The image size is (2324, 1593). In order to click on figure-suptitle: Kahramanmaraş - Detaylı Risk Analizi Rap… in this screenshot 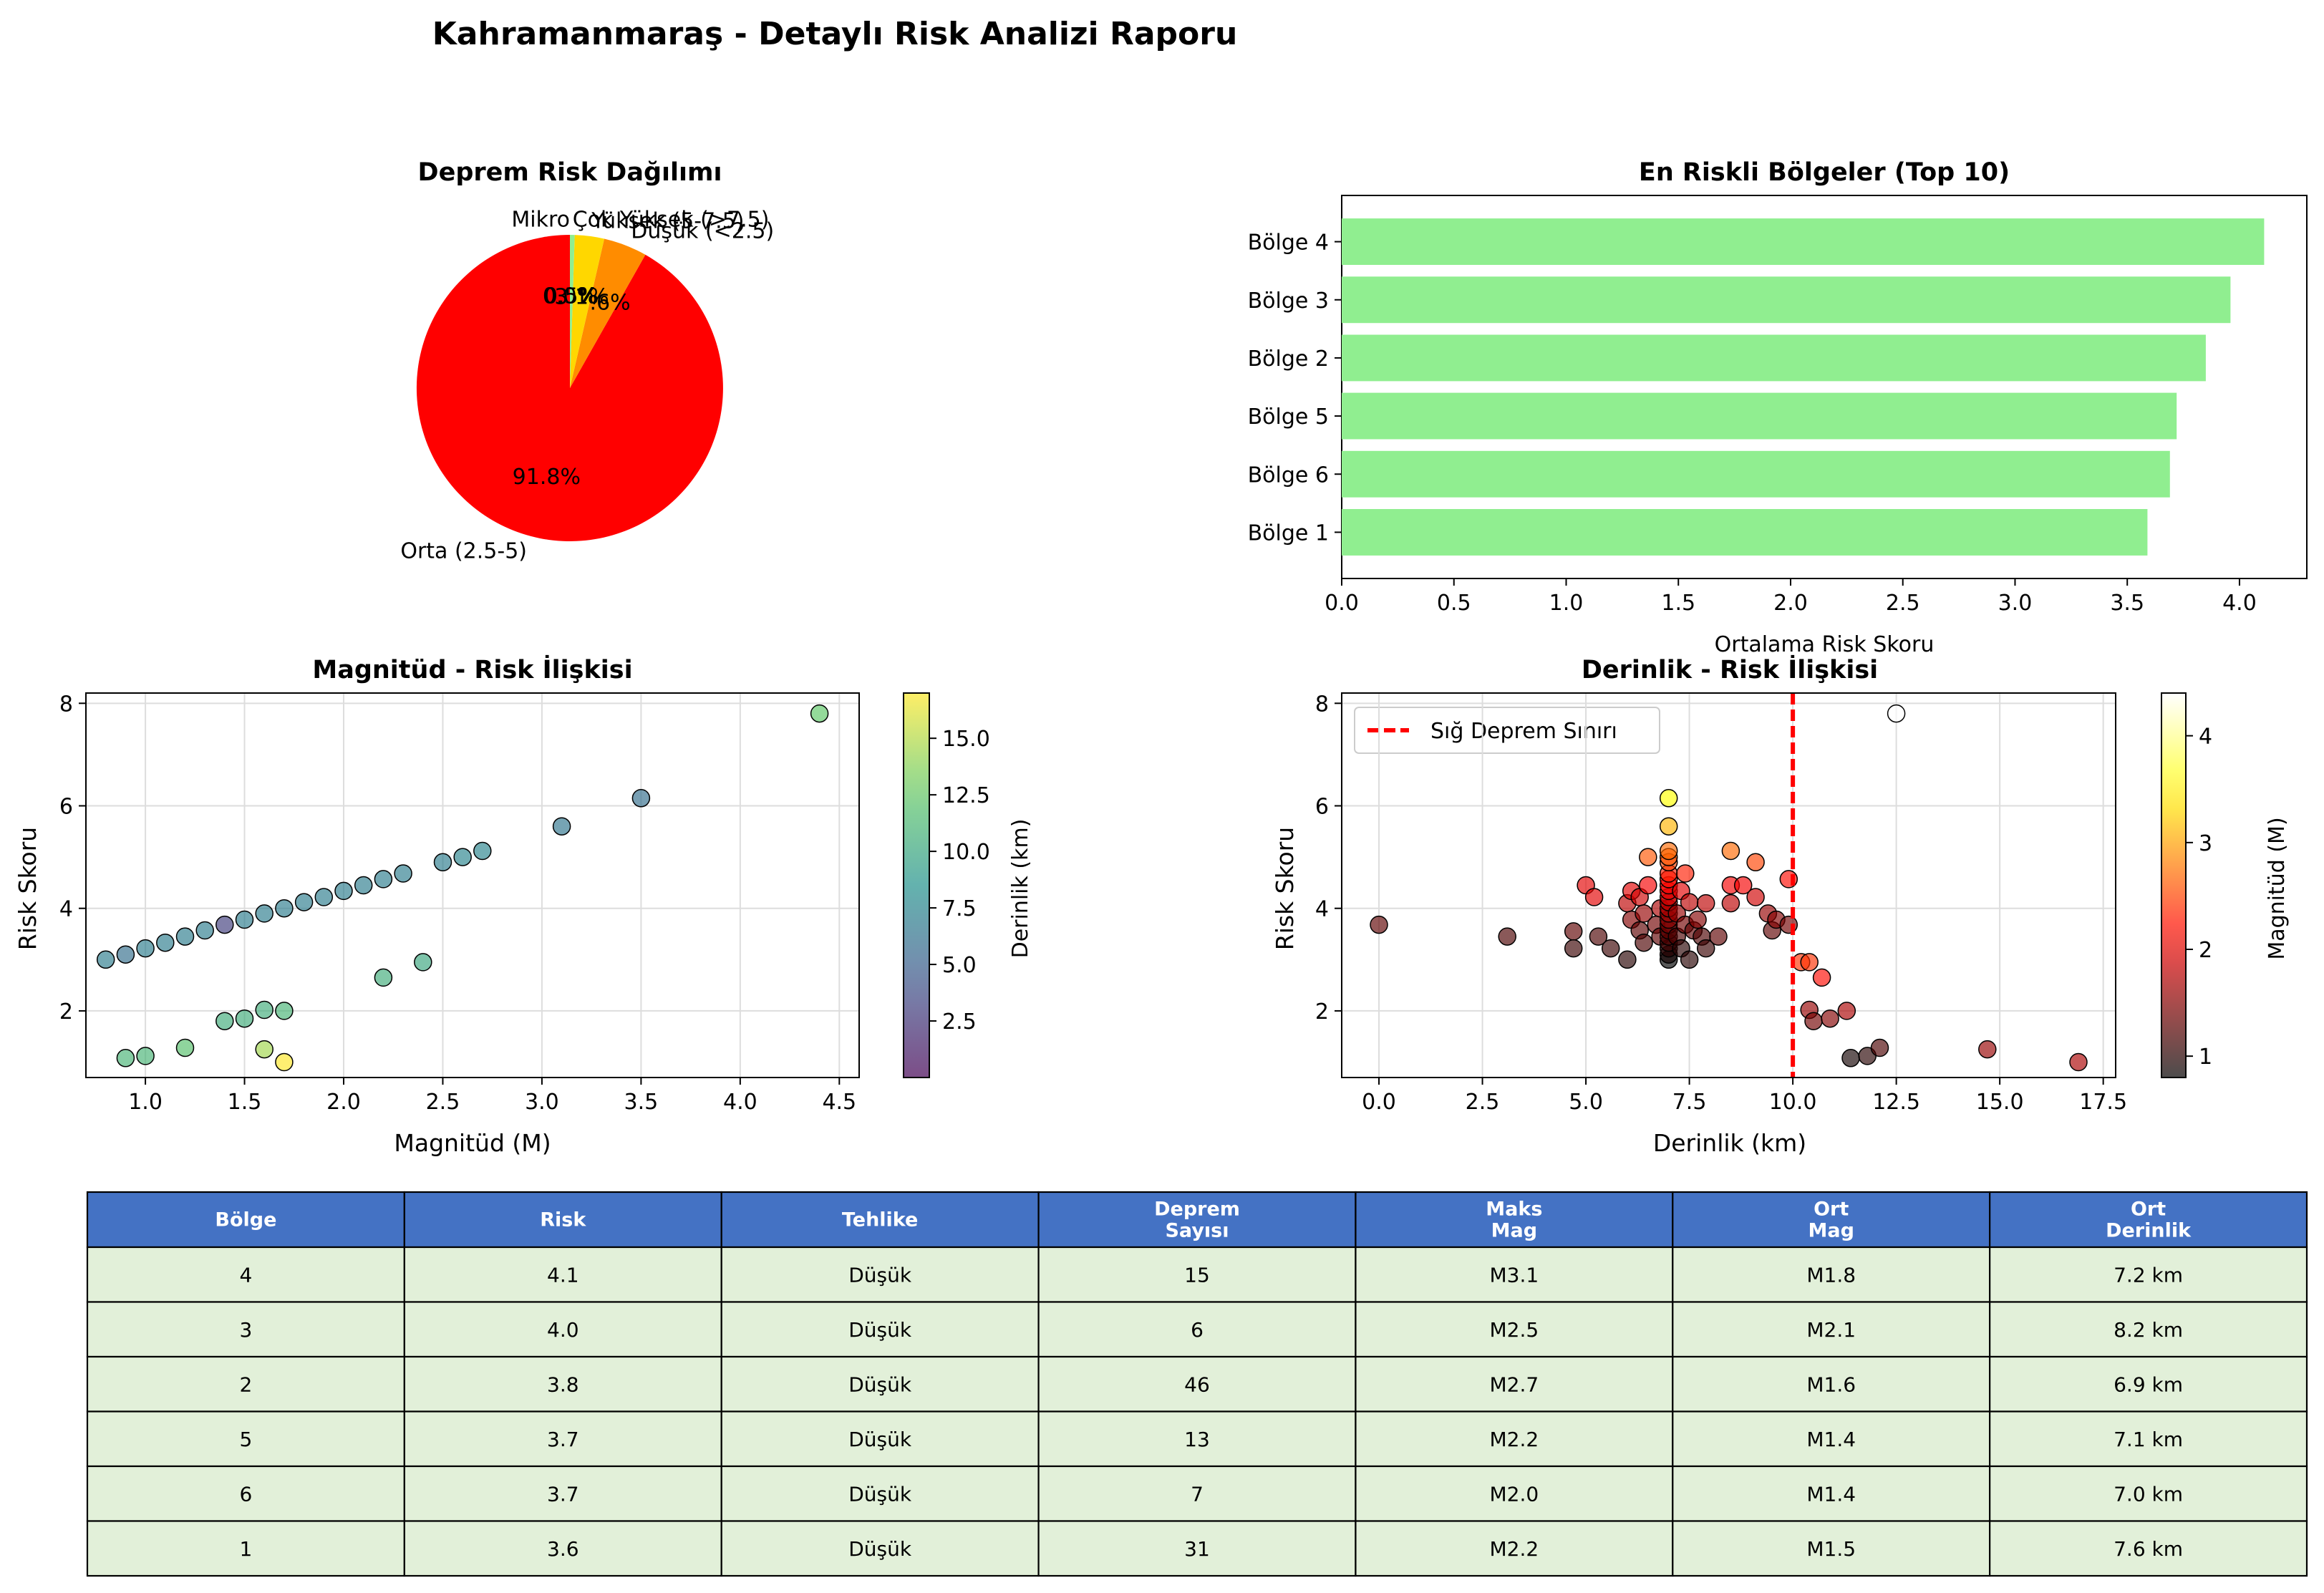, I will do `click(835, 34)`.